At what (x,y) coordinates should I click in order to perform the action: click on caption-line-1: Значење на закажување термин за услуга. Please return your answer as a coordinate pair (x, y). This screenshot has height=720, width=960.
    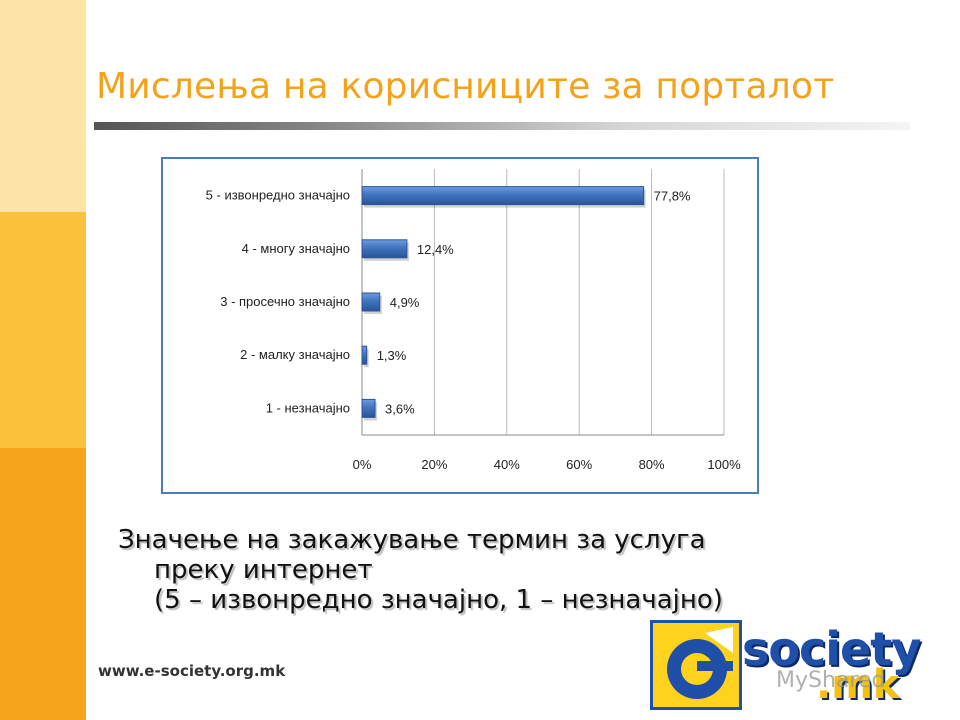
    Looking at the image, I should click on (412, 540).